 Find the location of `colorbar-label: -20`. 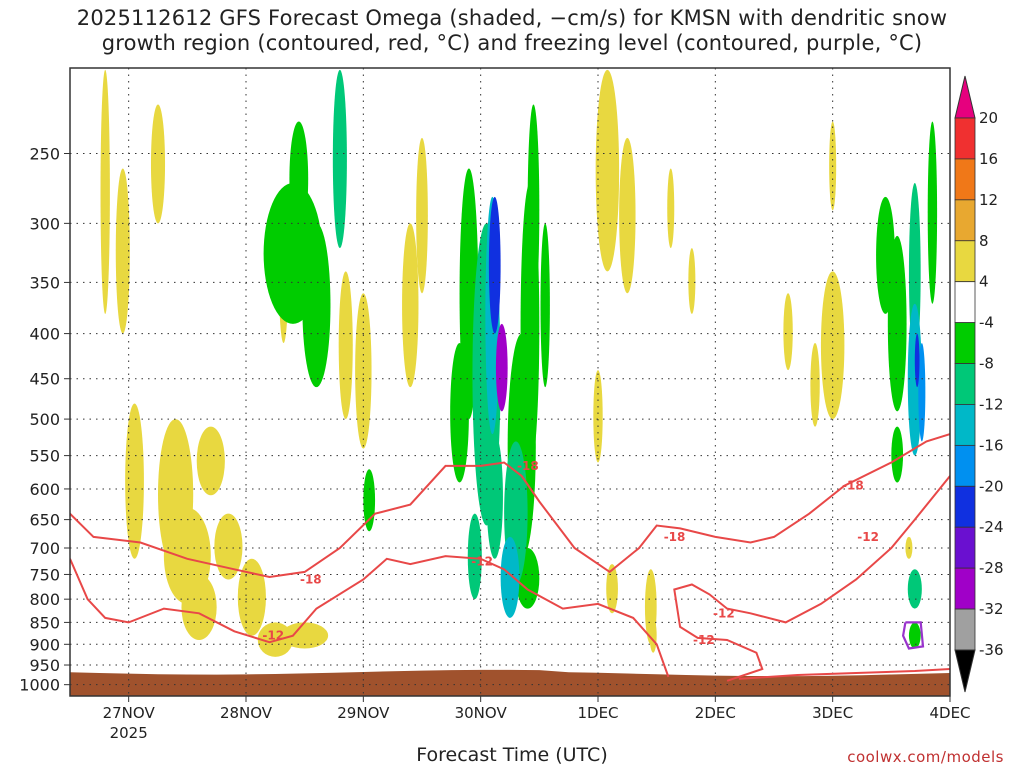

colorbar-label: -20 is located at coordinates (991, 486).